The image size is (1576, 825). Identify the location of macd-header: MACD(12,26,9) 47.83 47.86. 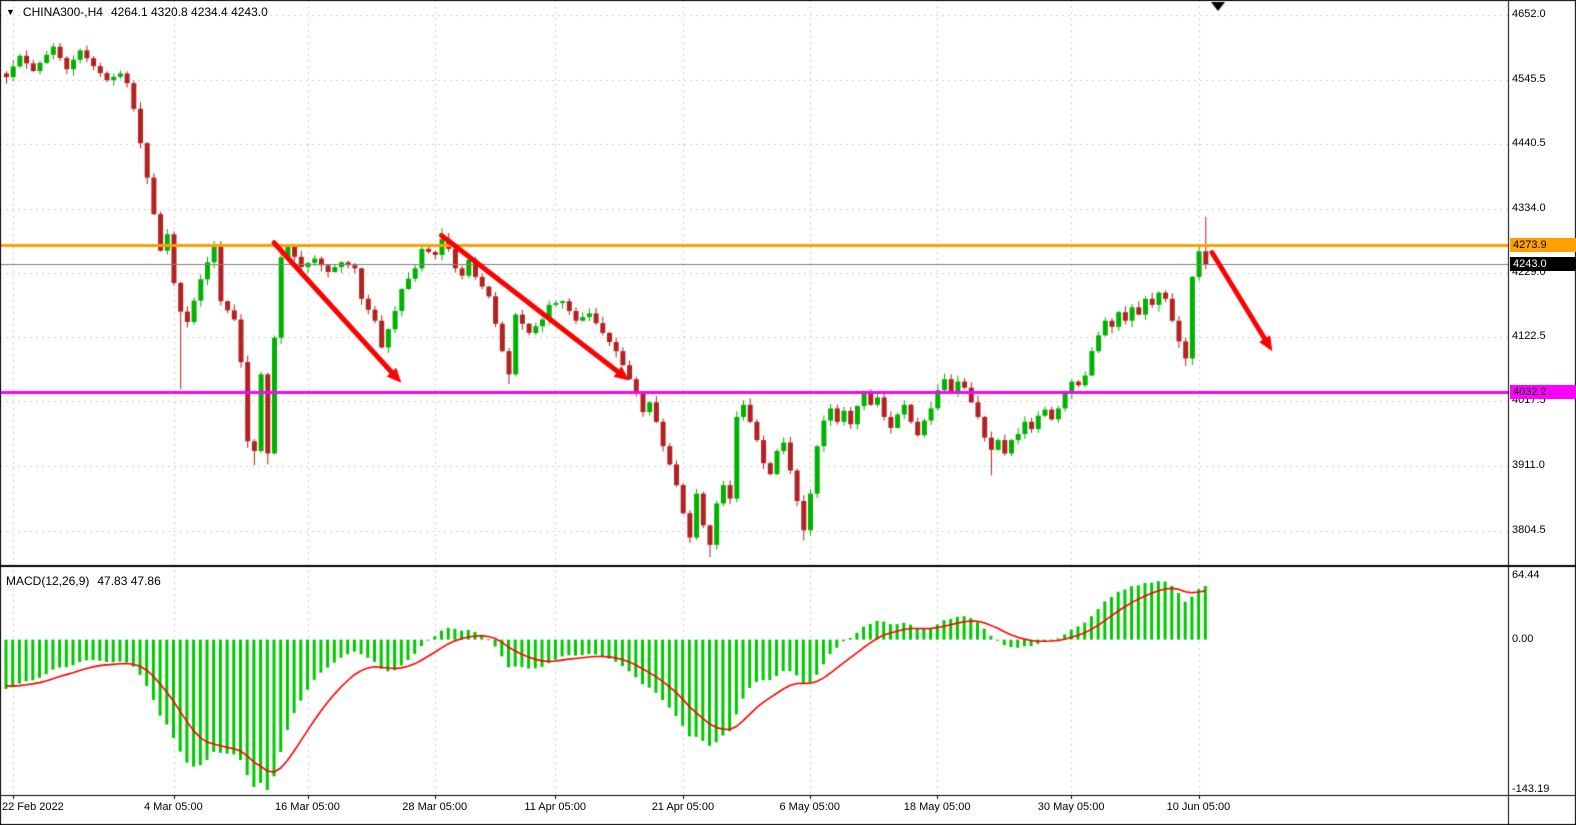
(83, 581).